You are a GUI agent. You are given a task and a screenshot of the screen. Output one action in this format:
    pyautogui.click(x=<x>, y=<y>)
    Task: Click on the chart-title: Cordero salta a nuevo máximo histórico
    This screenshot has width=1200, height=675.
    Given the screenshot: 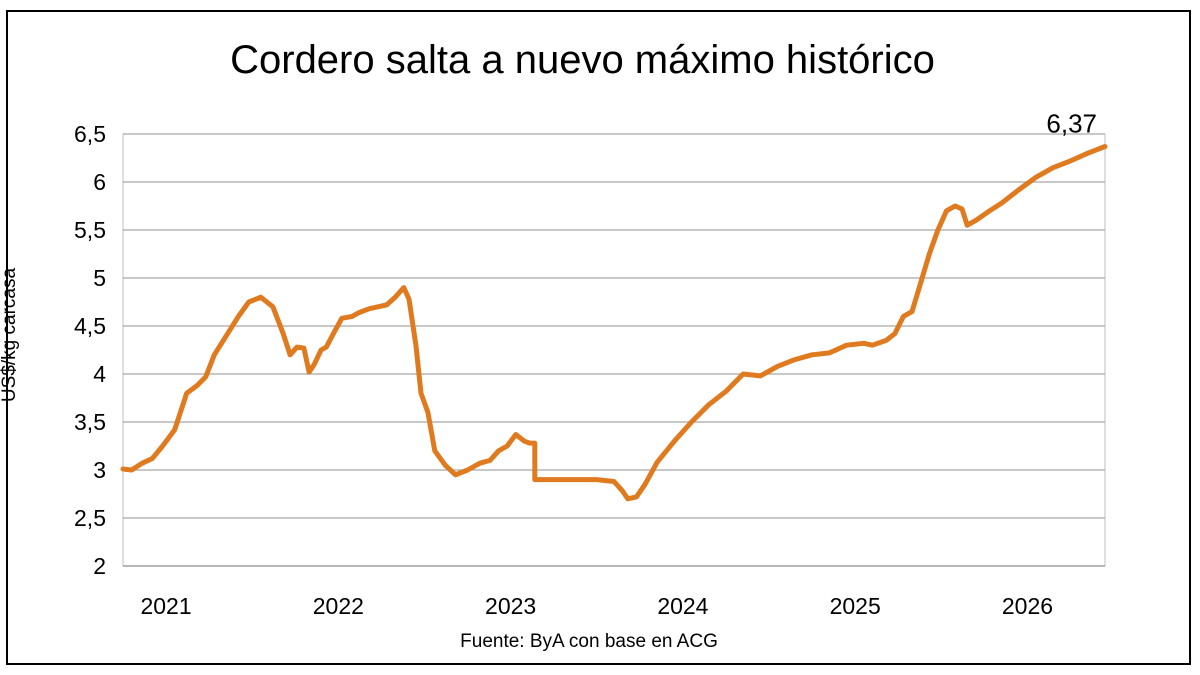 What is the action you would take?
    pyautogui.click(x=582, y=60)
    